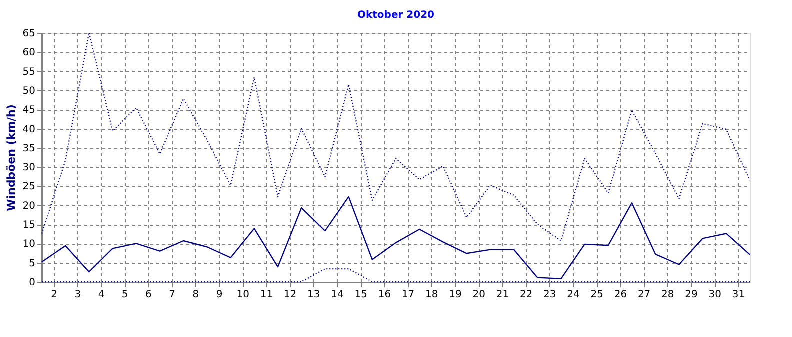 This screenshot has height=337, width=792. I want to click on x-tick-label: 12, so click(290, 295).